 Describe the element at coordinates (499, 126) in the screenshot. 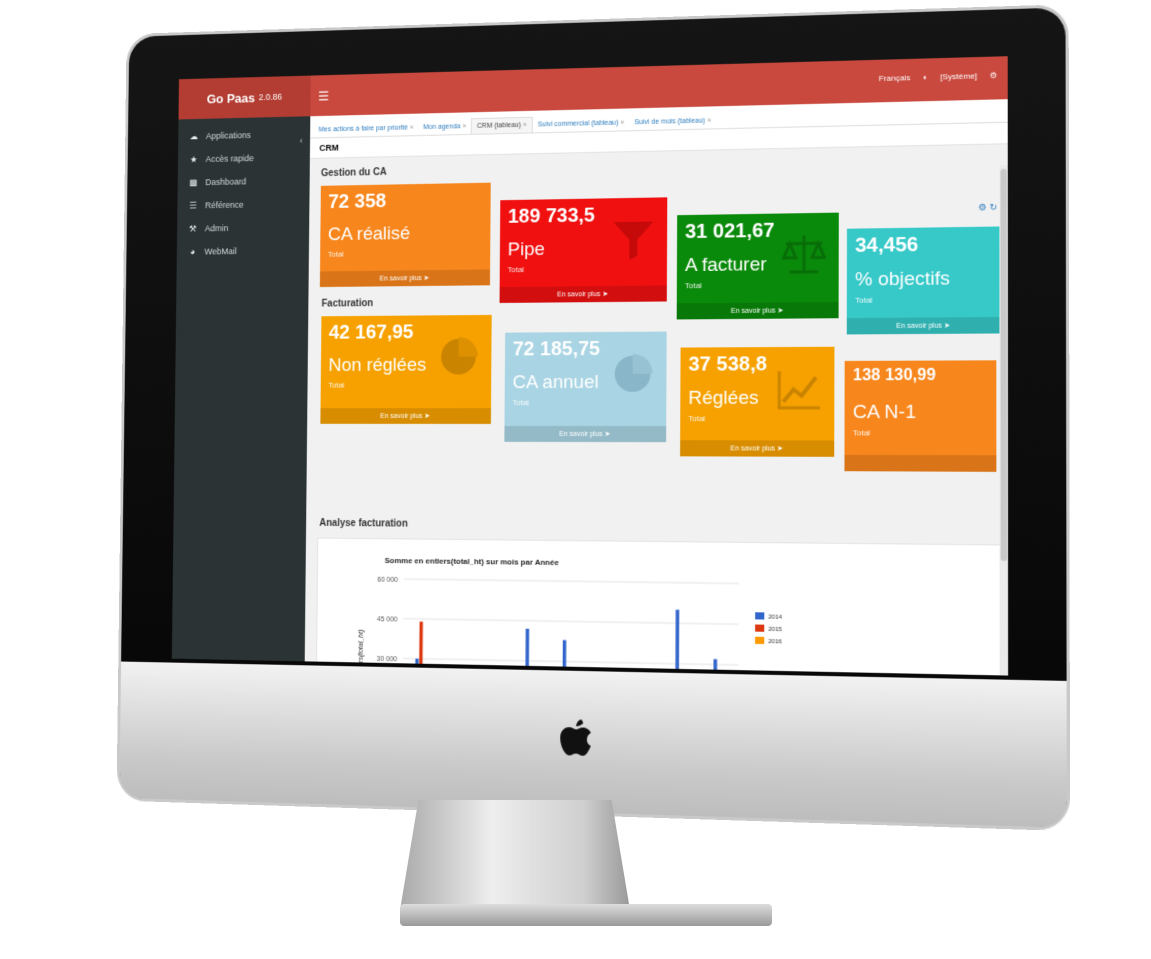

I see `tab-label: CRM (tableau)` at that location.